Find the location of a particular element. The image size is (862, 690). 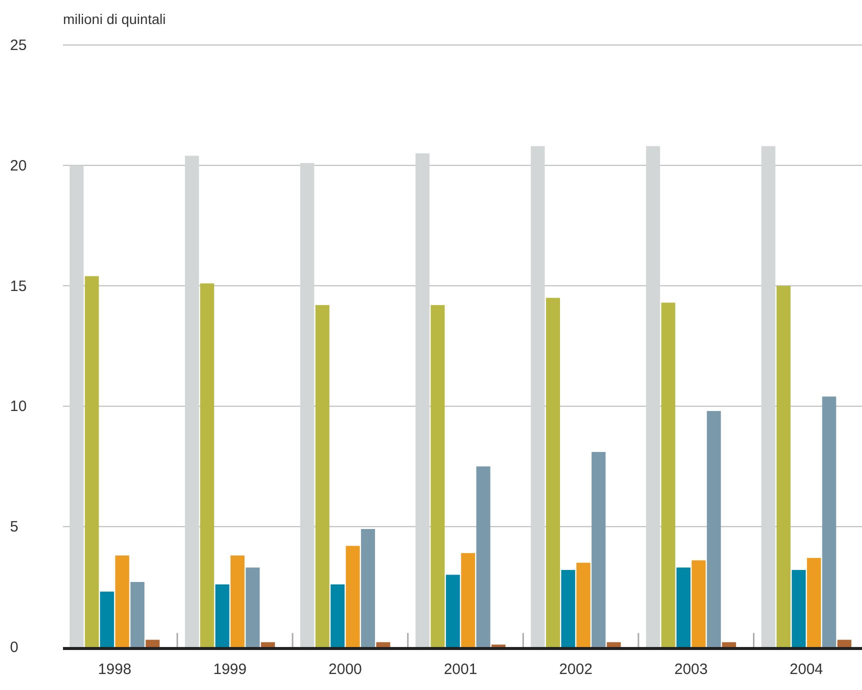

x-tick-label: 2000 is located at coordinates (345, 669).